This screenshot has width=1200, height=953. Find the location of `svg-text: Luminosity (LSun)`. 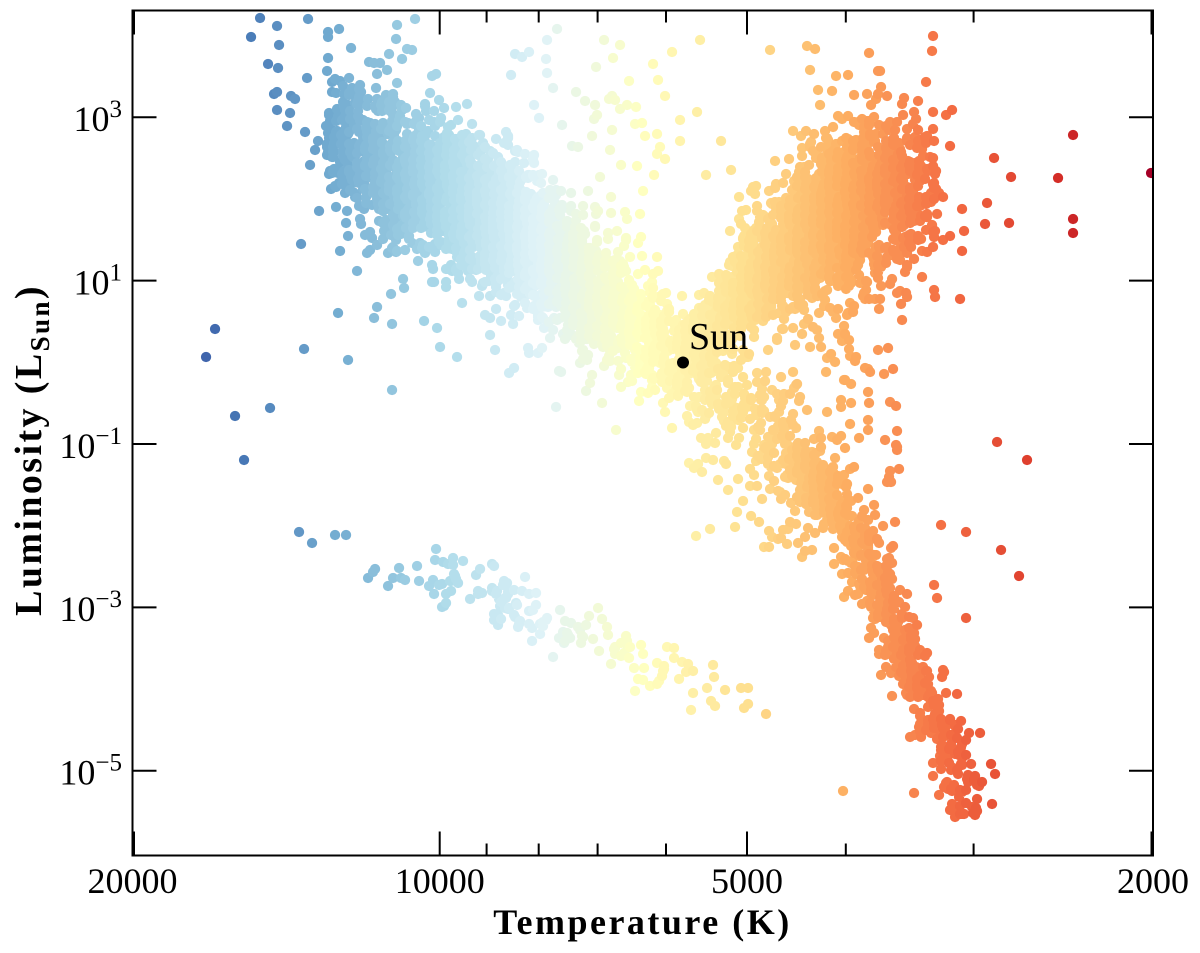

svg-text: Luminosity (LSun) is located at coordinates (31, 450).